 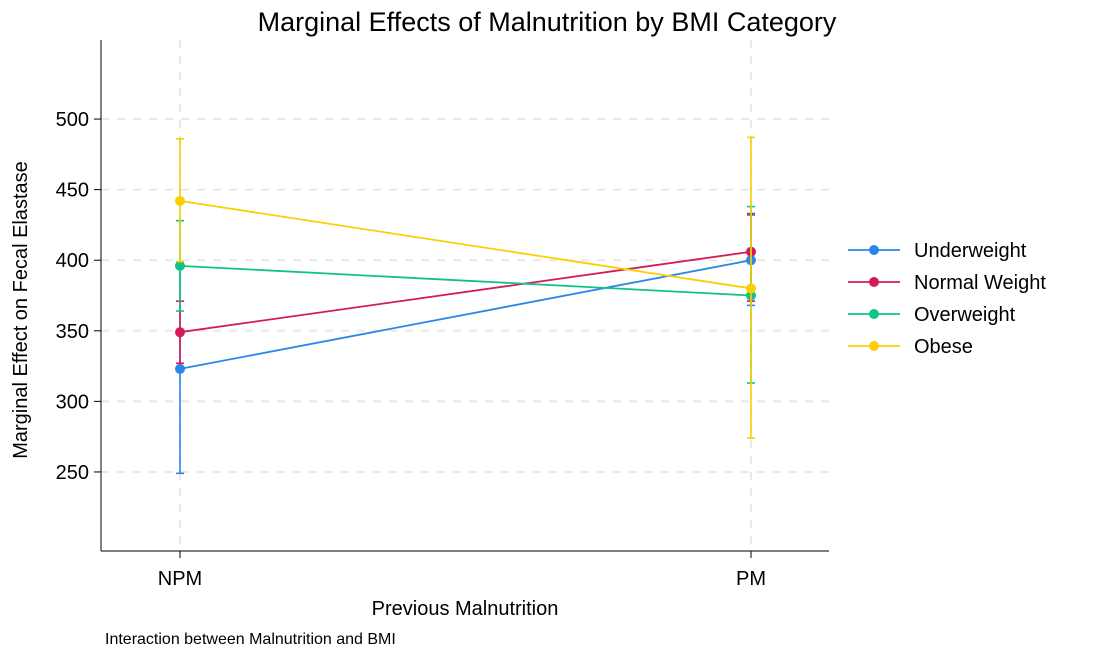 I want to click on y-tick-label: 450, so click(x=72, y=191).